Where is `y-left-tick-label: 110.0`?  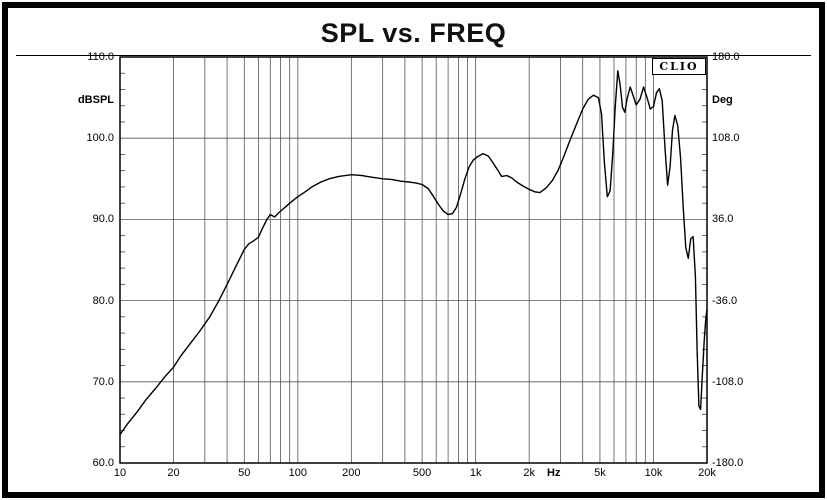 y-left-tick-label: 110.0 is located at coordinates (100, 57).